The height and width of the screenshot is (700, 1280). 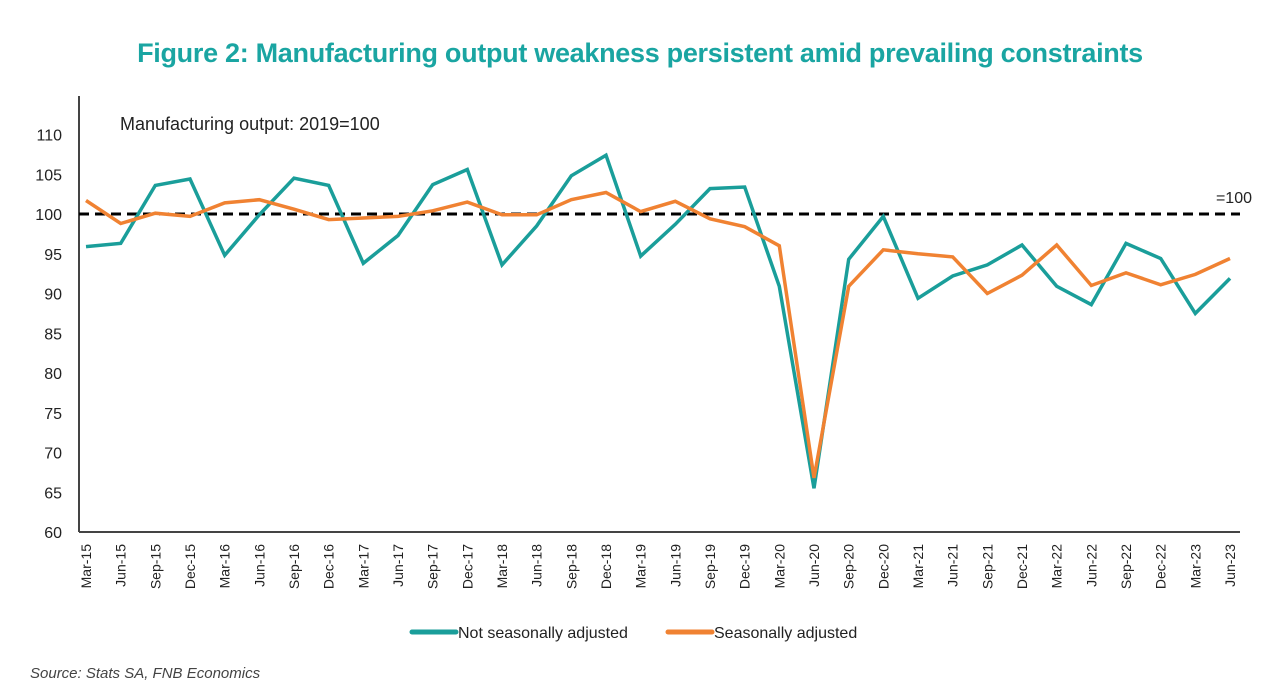 What do you see at coordinates (57, 319) in the screenshot?
I see `y-axis: 60 65 70 75 80 85 90 95 100 105 110` at bounding box center [57, 319].